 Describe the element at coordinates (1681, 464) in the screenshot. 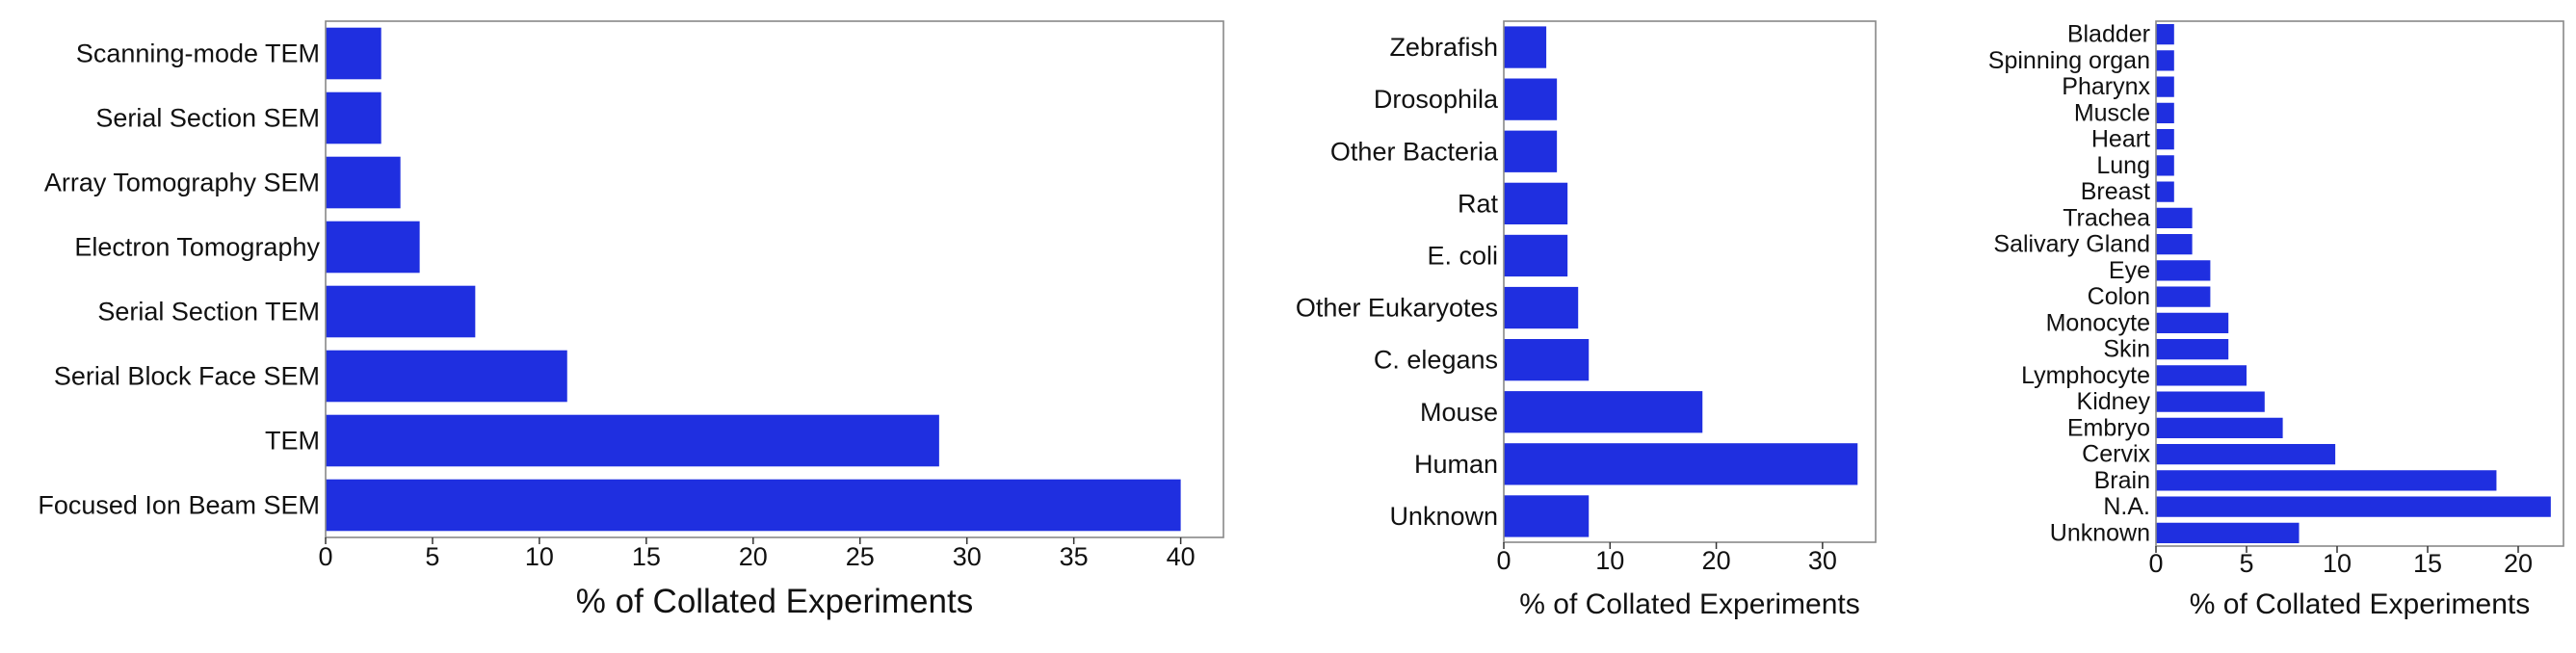

I see `bar-human` at that location.